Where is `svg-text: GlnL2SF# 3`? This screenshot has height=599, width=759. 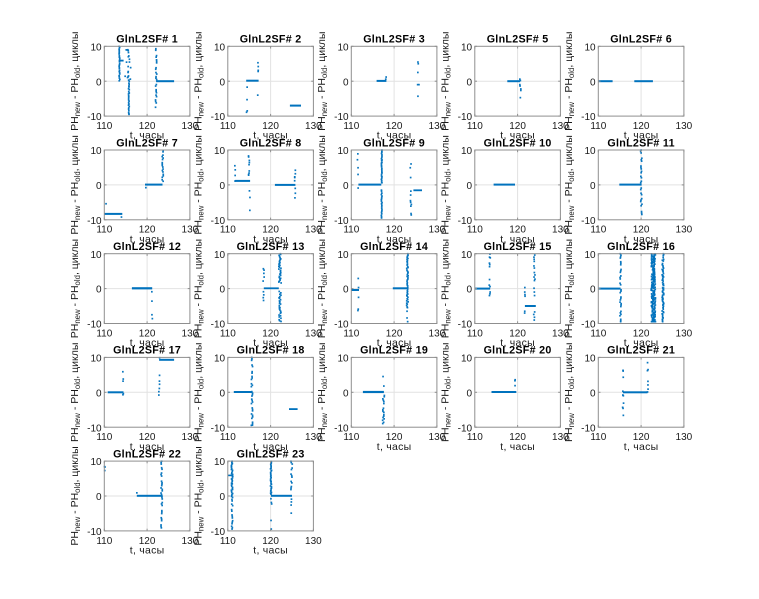
svg-text: GlnL2SF# 3 is located at coordinates (394, 40).